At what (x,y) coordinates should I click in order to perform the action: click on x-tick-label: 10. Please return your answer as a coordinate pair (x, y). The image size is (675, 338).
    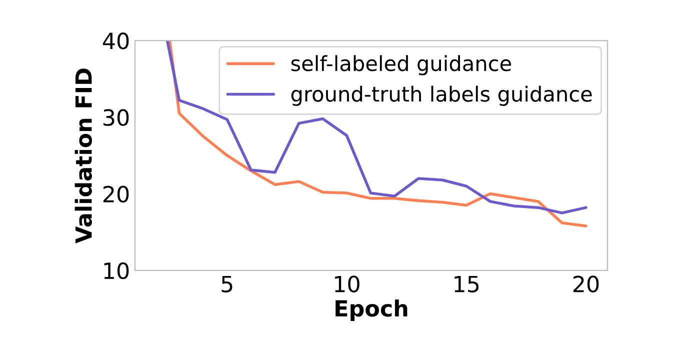
    Looking at the image, I should click on (347, 284).